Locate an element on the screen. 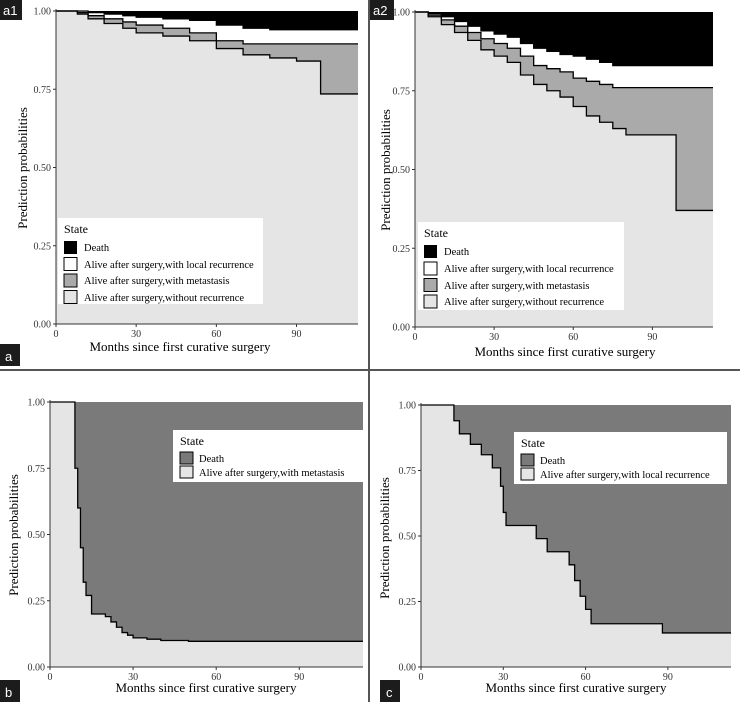 The height and width of the screenshot is (702, 740). boundary-alive-after-surgery-without-recurrence is located at coordinates (207, 52).